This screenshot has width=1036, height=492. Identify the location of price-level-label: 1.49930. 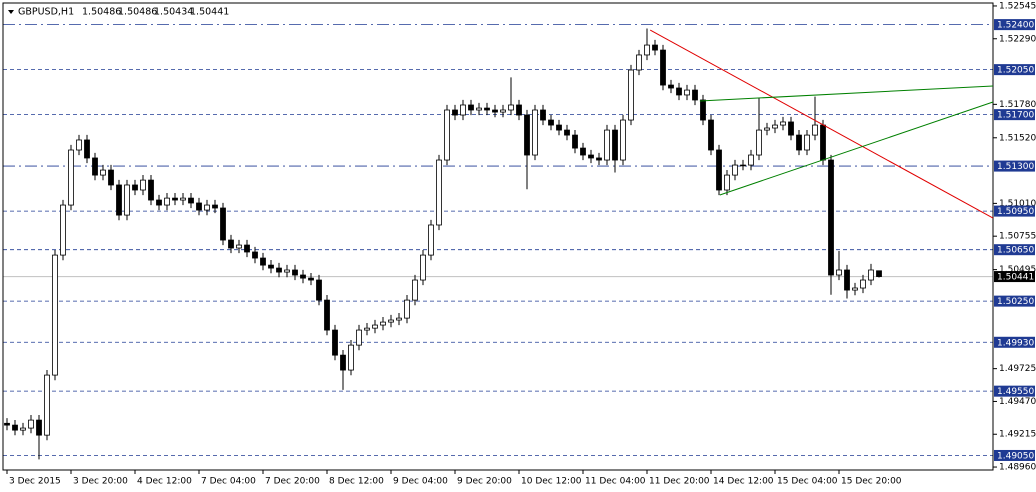
(1015, 343).